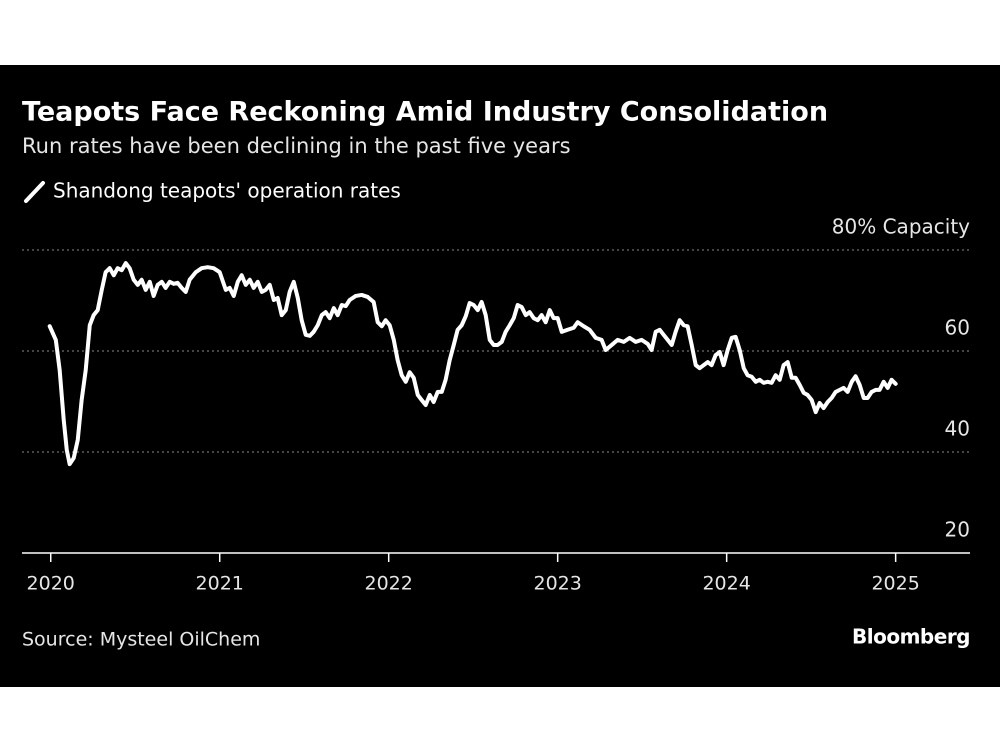  What do you see at coordinates (220, 584) in the screenshot?
I see `x-tick-label: 2021` at bounding box center [220, 584].